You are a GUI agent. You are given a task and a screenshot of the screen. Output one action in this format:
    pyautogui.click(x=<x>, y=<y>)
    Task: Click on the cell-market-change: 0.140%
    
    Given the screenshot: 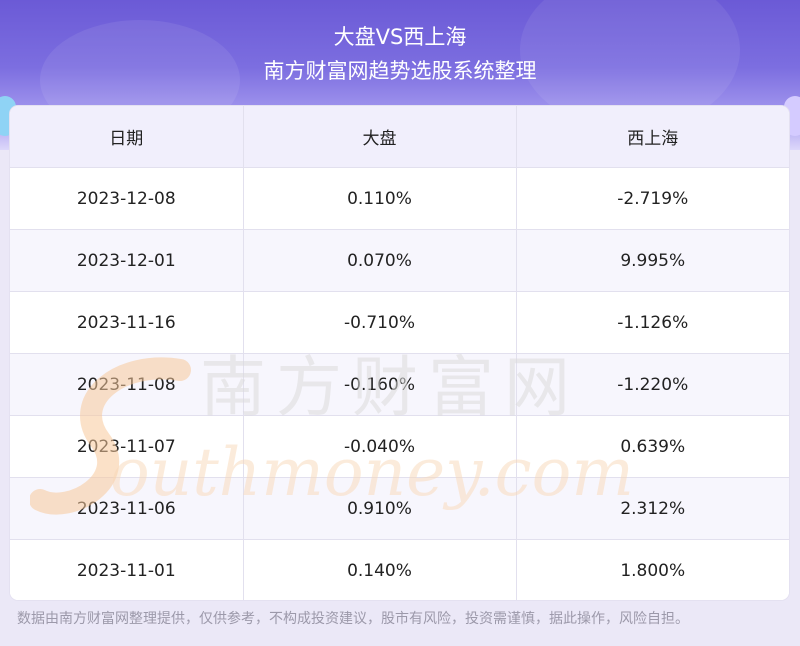 What is the action you would take?
    pyautogui.click(x=380, y=569)
    